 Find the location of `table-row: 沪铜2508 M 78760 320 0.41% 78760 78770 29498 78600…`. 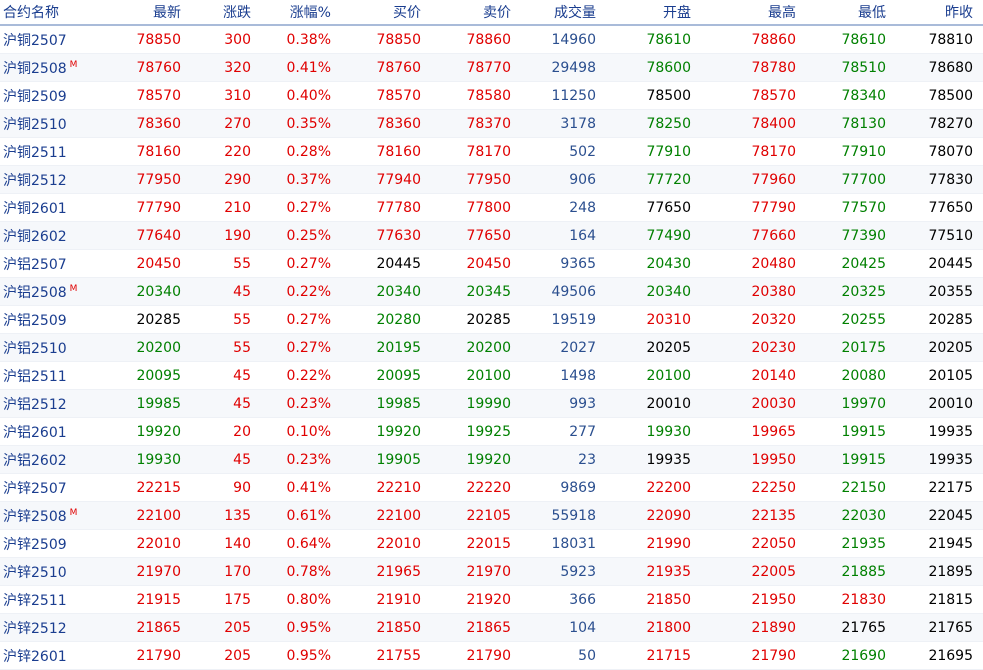

table-row: 沪铜2508 M 78760 320 0.41% 78760 78770 29498 78600… is located at coordinates (491, 67).